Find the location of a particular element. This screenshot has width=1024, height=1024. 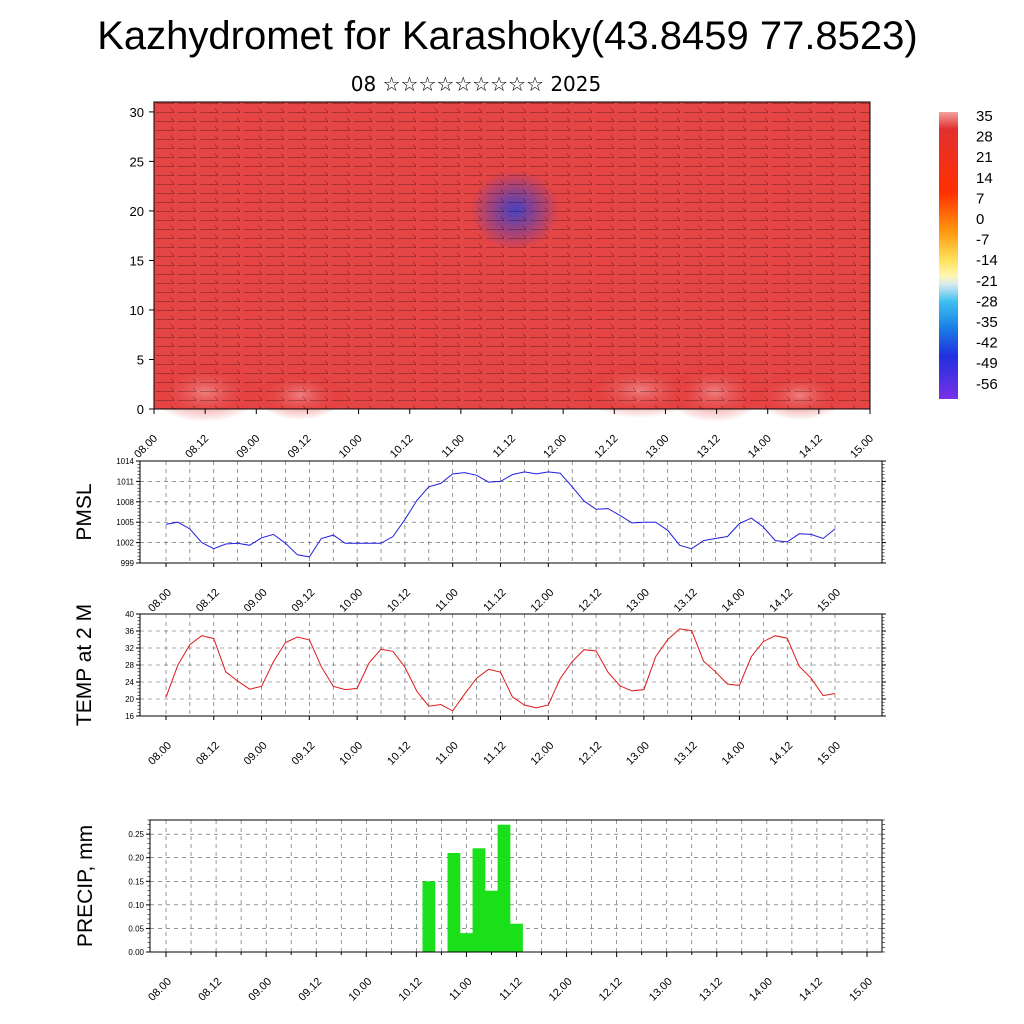

y-tick-label: 5 is located at coordinates (140, 359).